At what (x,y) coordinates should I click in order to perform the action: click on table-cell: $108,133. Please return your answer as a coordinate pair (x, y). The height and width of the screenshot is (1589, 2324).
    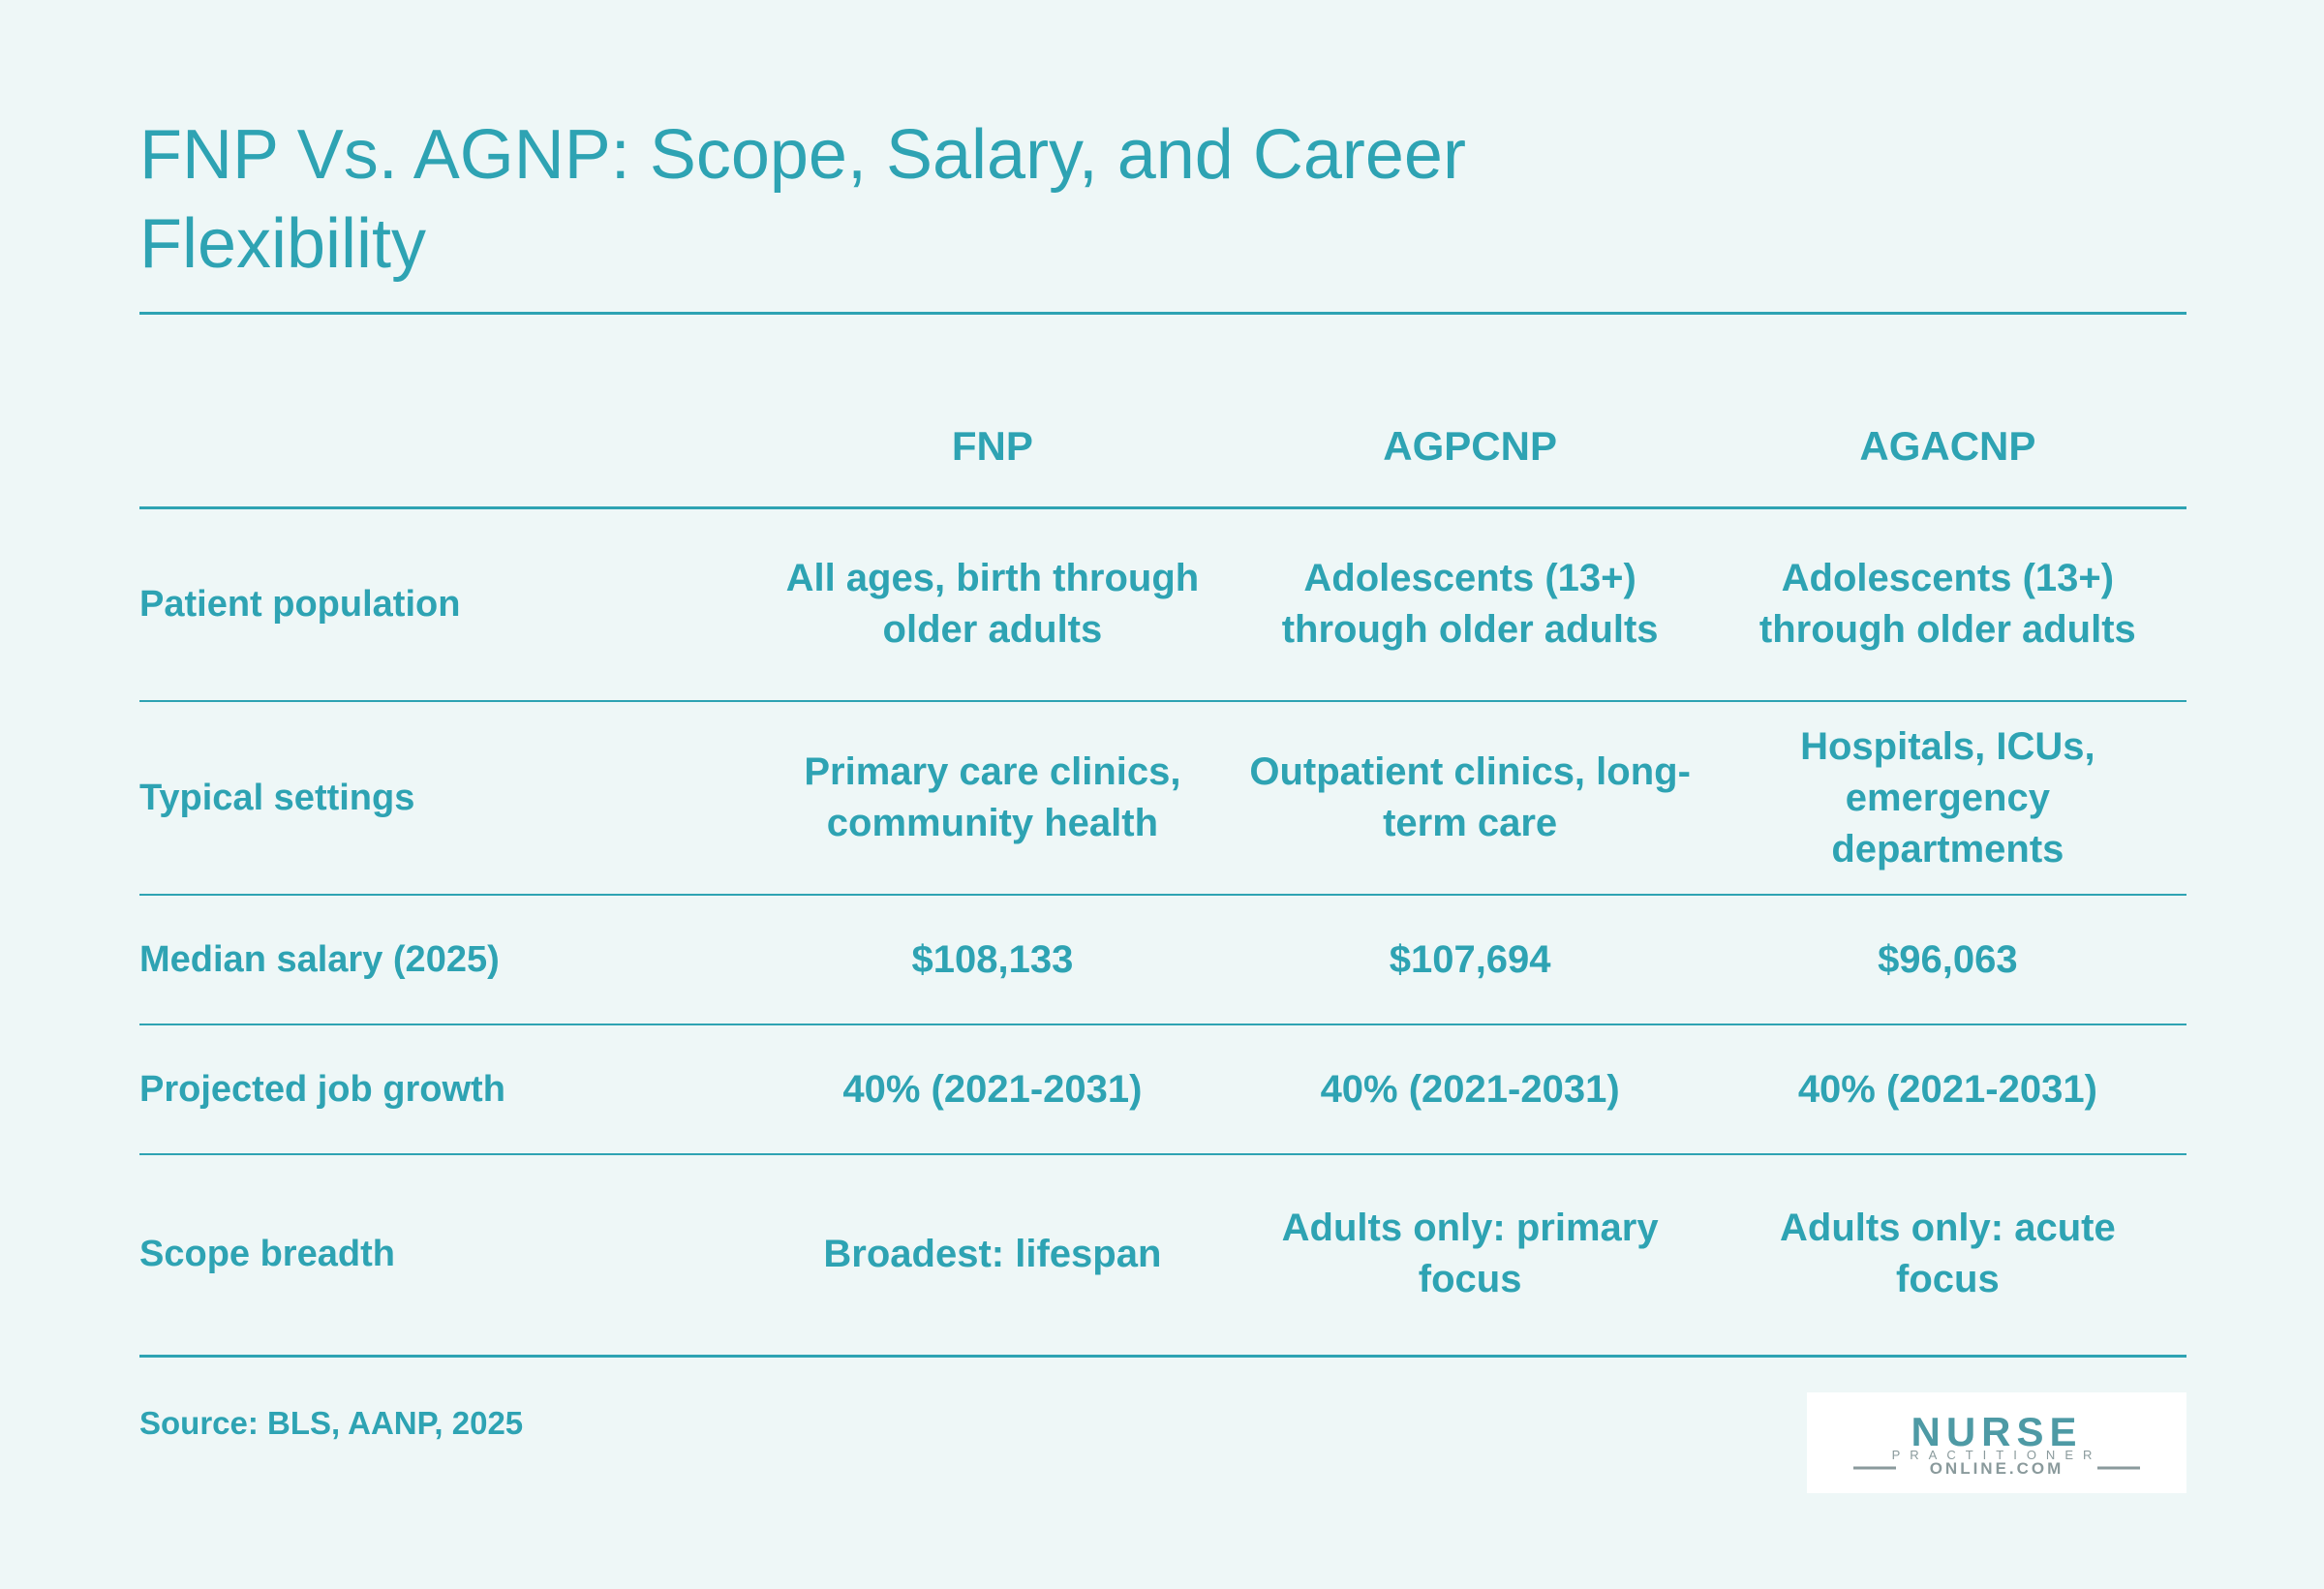
    Looking at the image, I should click on (993, 960).